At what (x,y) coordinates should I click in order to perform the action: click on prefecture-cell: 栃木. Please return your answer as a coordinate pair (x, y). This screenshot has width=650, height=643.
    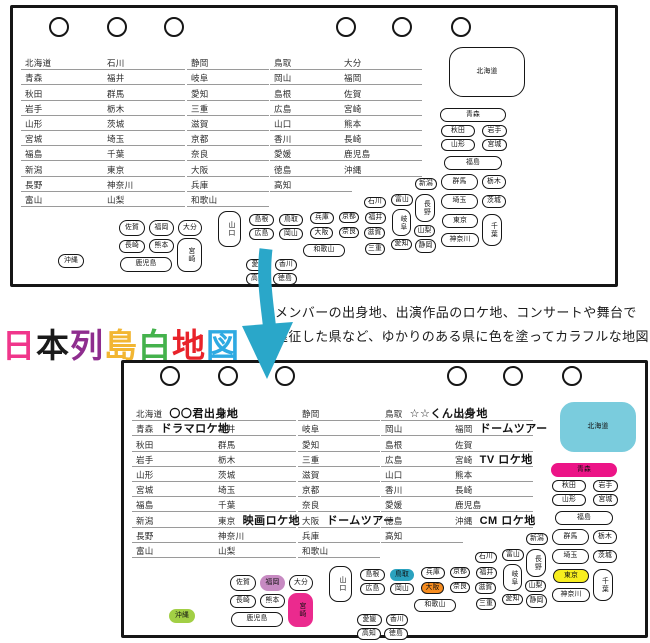
    Looking at the image, I should click on (144, 108).